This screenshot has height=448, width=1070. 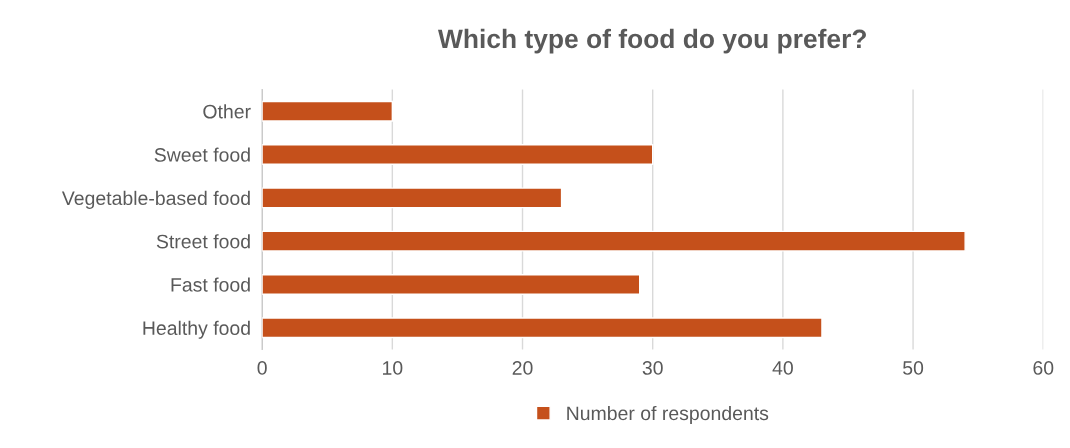 What do you see at coordinates (227, 111) in the screenshot?
I see `y-tick-label: Other` at bounding box center [227, 111].